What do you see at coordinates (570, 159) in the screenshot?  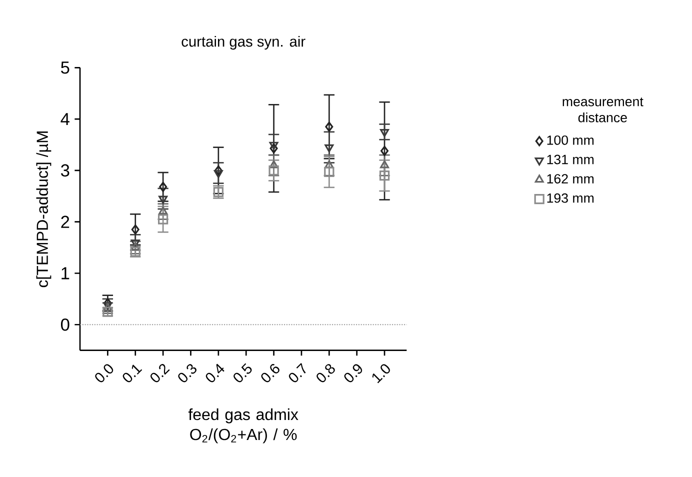 I see `legend-label: 131 mm` at bounding box center [570, 159].